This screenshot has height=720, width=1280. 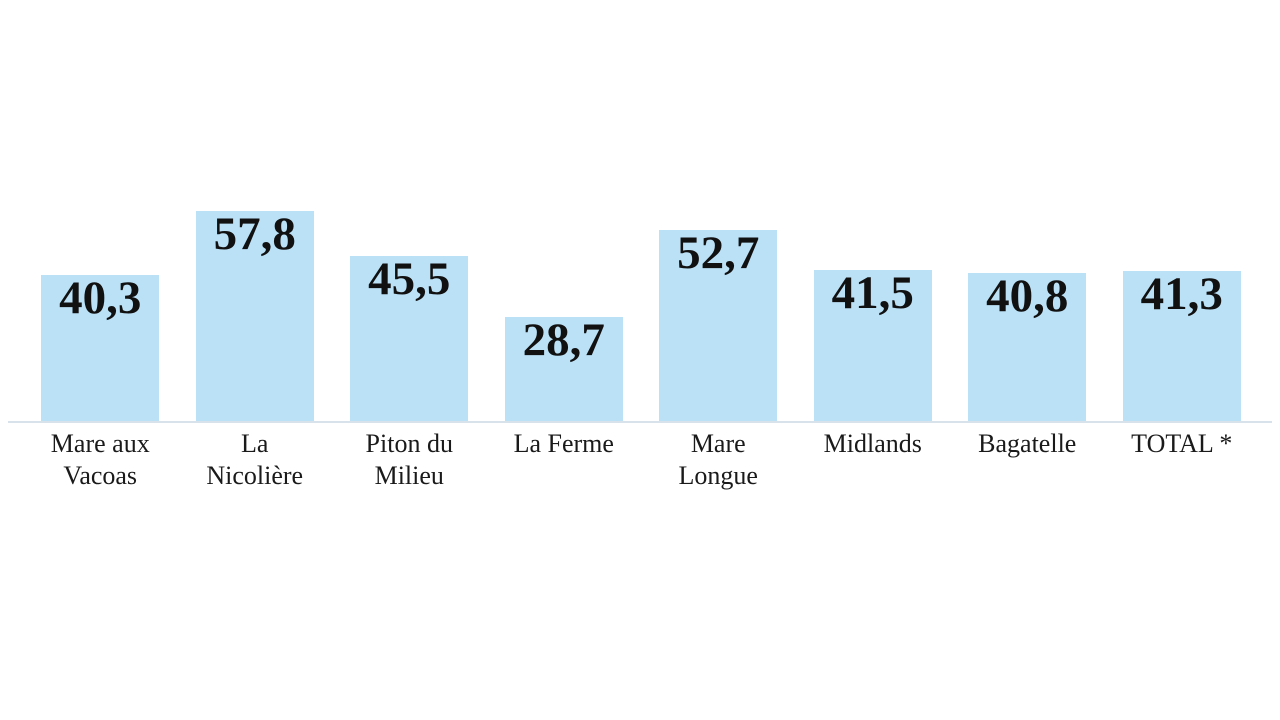 What do you see at coordinates (255, 443) in the screenshot?
I see `x-axis-label-line1: La` at bounding box center [255, 443].